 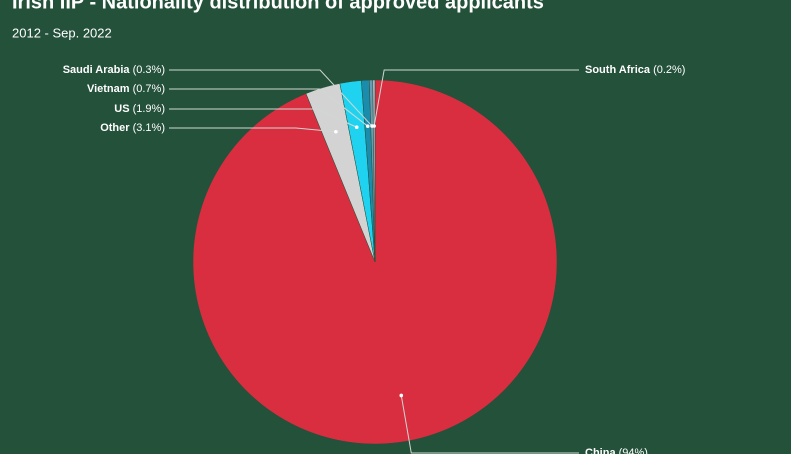 I want to click on data-label: US (1.9%), so click(x=139, y=109).